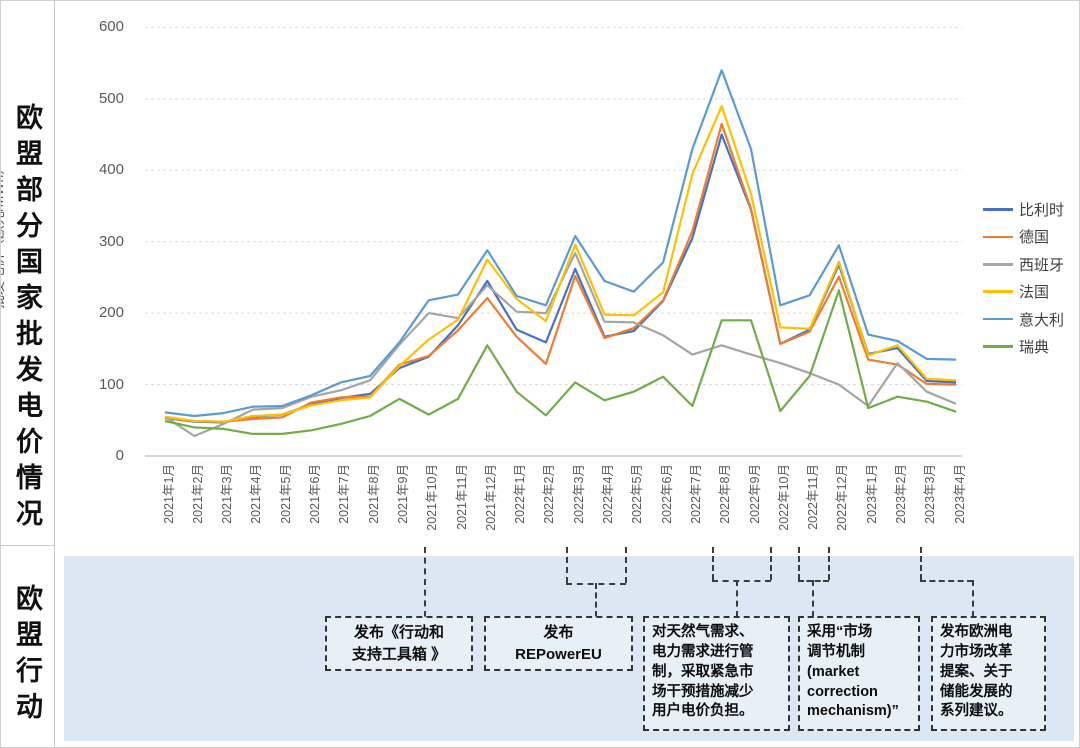  What do you see at coordinates (256, 494) in the screenshot?
I see `x-tick-label: 2021年4月` at bounding box center [256, 494].